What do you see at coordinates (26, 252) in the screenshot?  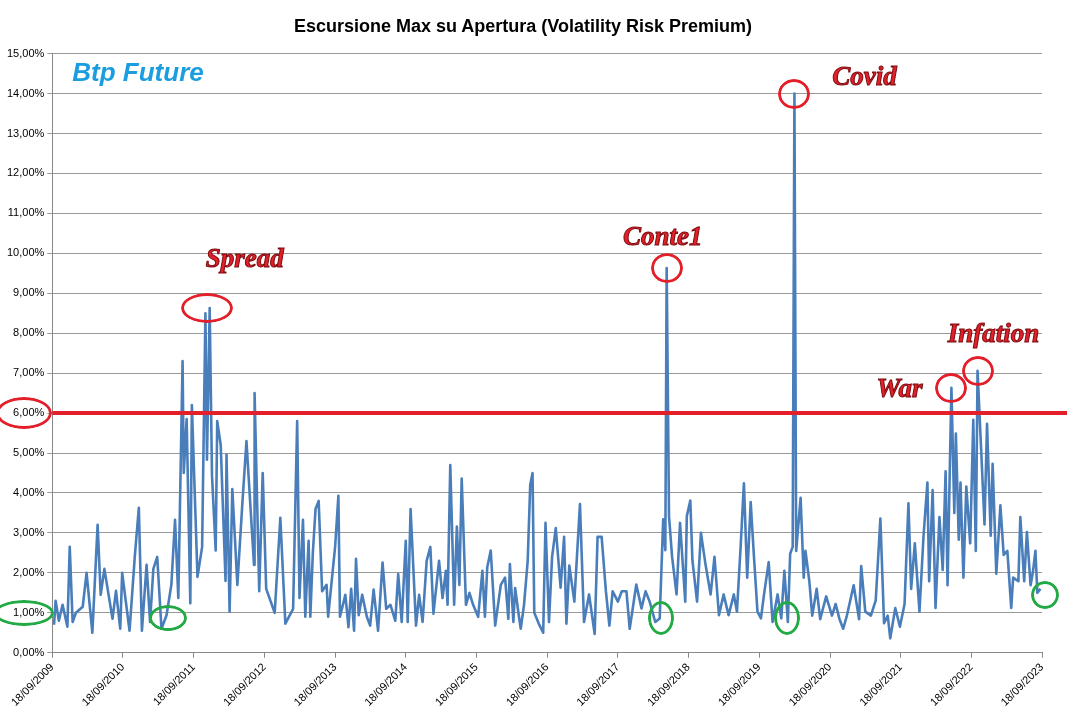 I see `y-tick-label: 10,00%` at bounding box center [26, 252].